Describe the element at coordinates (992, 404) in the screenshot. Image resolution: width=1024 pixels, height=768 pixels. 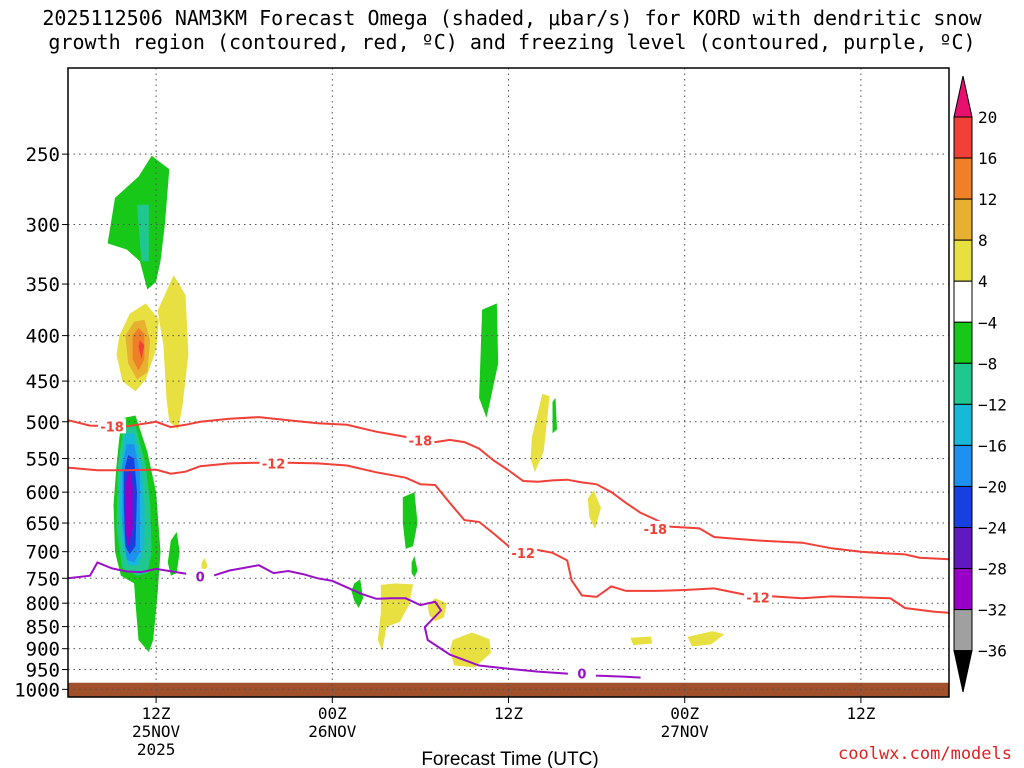
I see `colorbar-label: −12` at that location.